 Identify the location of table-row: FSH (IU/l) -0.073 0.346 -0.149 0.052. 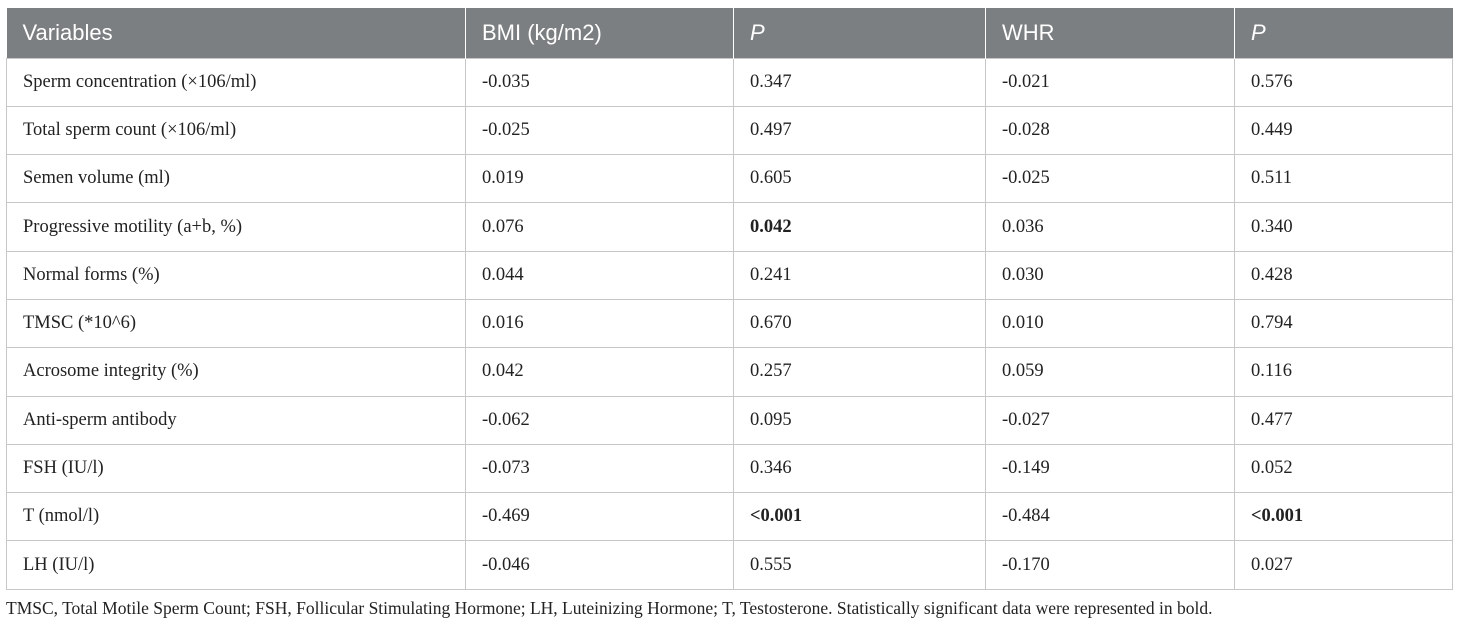
(729, 468).